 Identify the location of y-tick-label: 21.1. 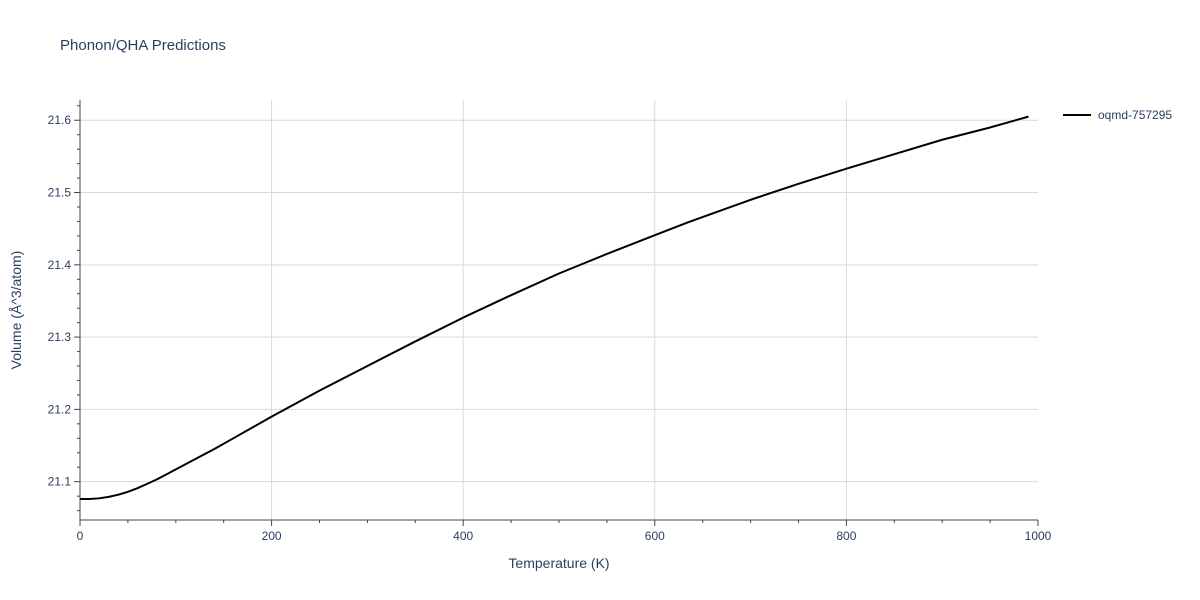
(60, 482).